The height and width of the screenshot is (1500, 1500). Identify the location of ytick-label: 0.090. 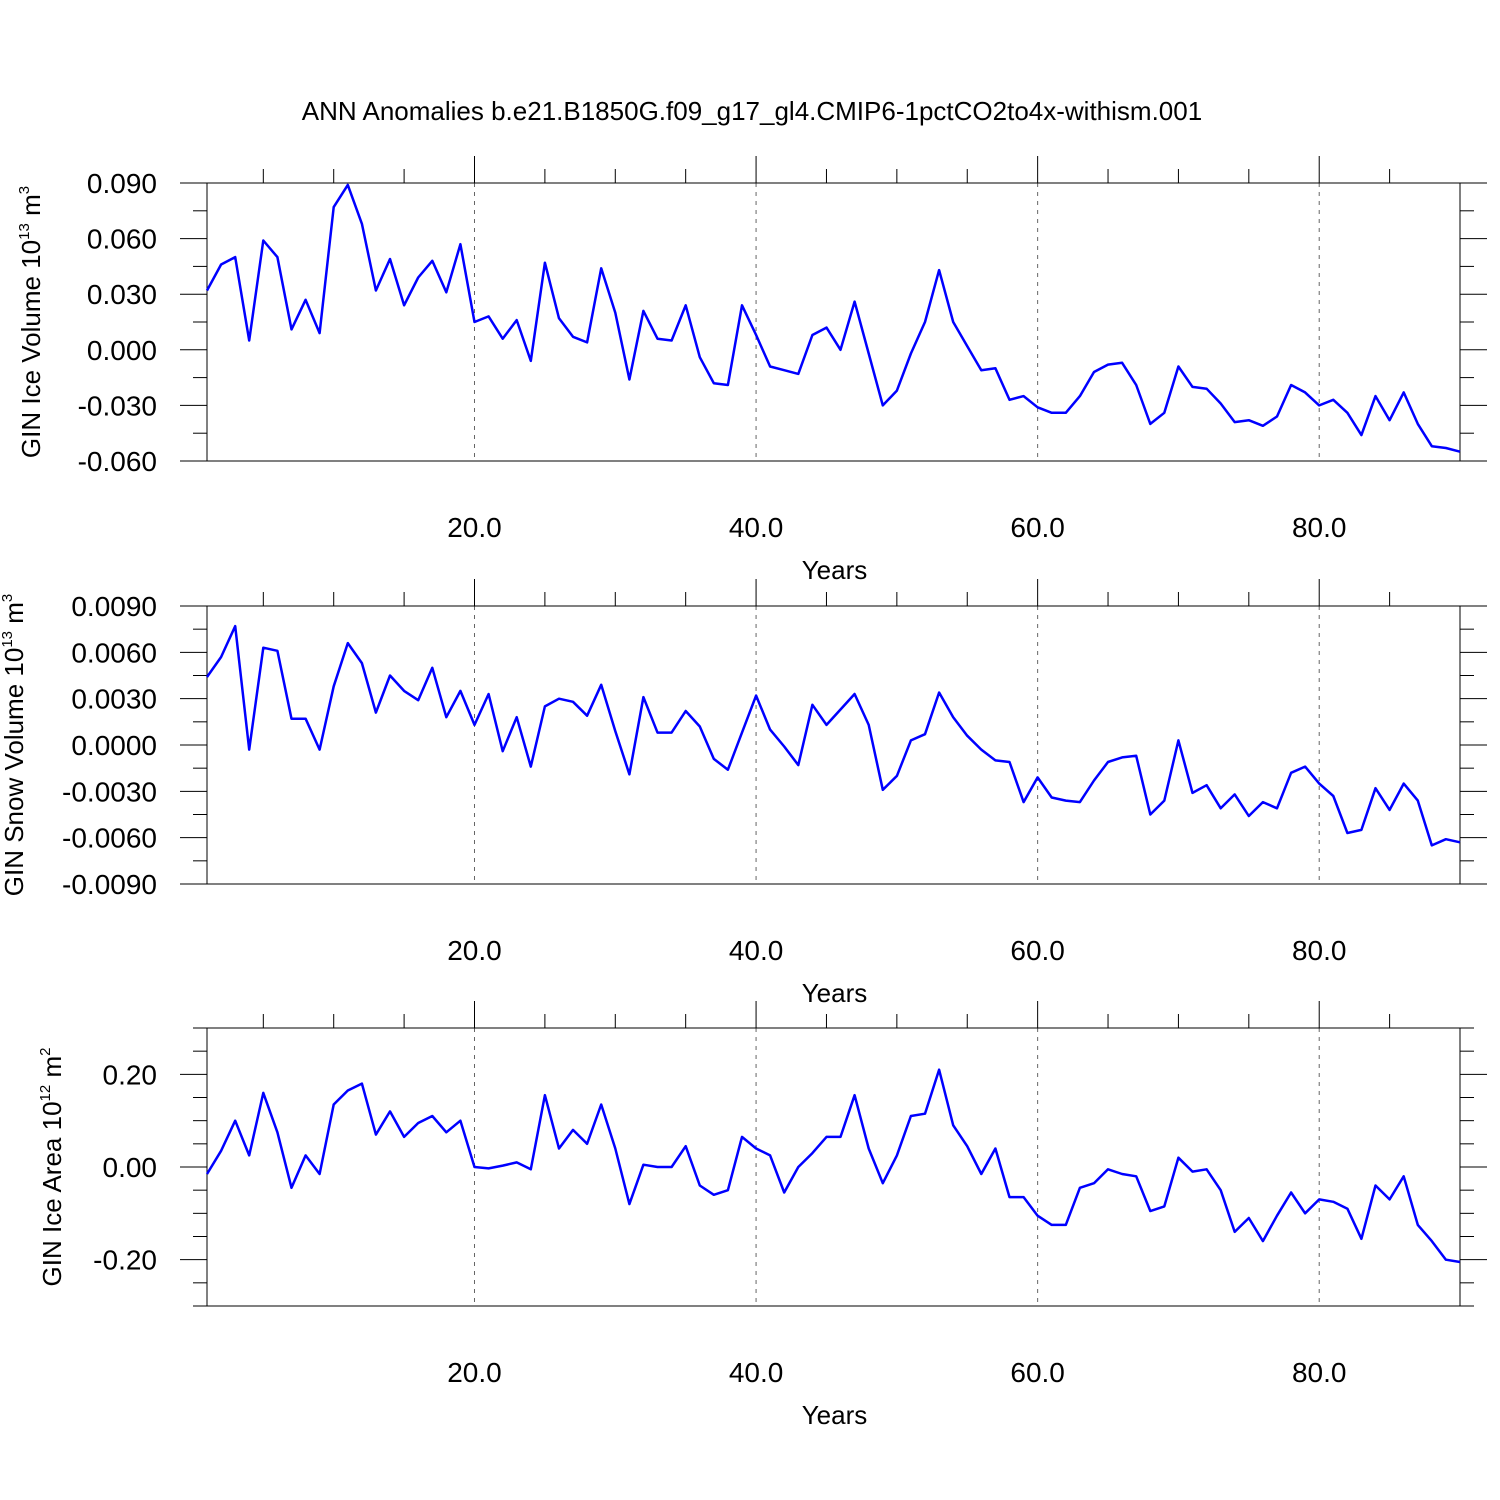
(122, 183).